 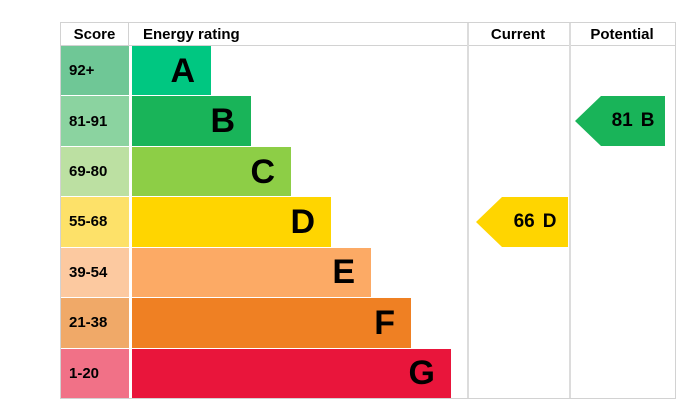 I want to click on band-row-a: 92+ A, so click(x=368, y=71).